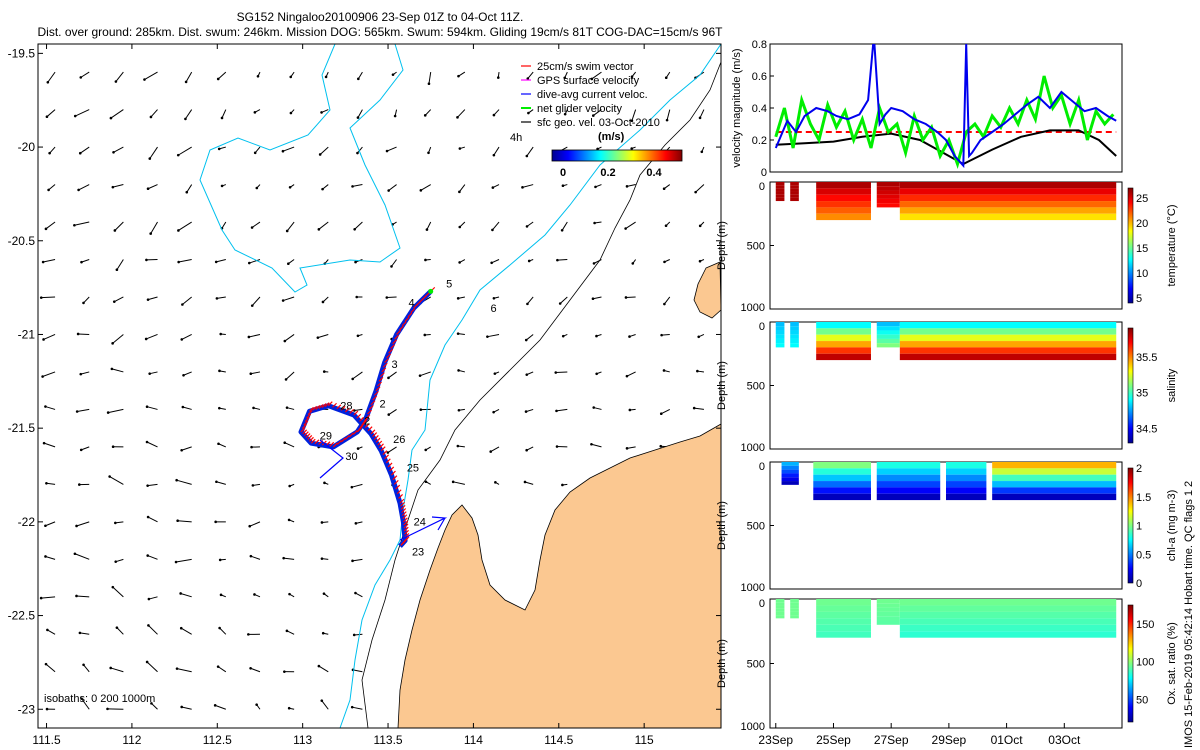 The width and height of the screenshot is (1200, 750). I want to click on day-label: 2, so click(367, 421).